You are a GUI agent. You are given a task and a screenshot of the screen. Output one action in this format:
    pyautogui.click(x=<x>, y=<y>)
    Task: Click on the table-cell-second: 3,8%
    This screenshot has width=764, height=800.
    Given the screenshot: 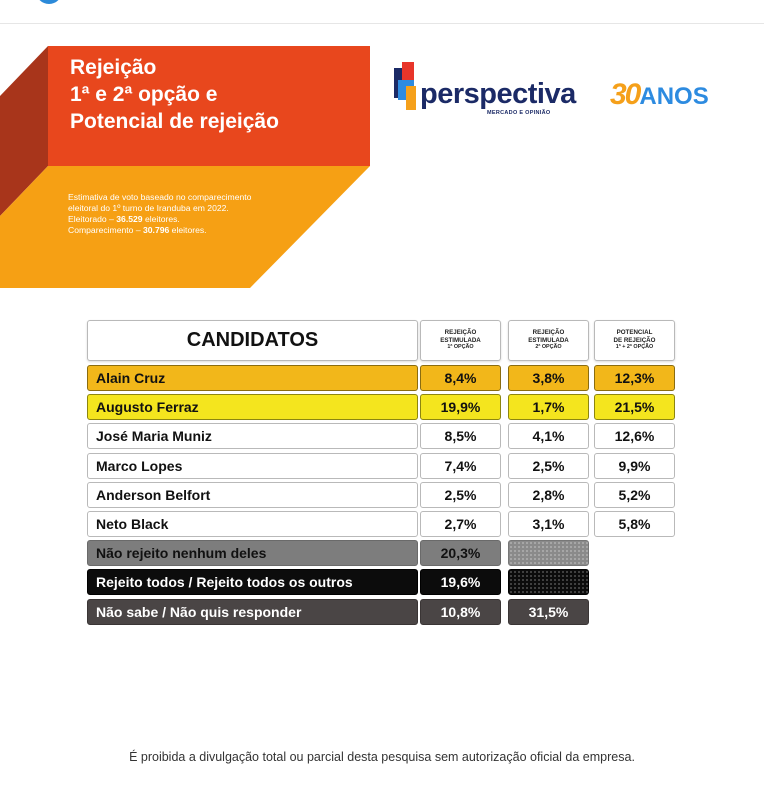 What is the action you would take?
    pyautogui.click(x=548, y=378)
    